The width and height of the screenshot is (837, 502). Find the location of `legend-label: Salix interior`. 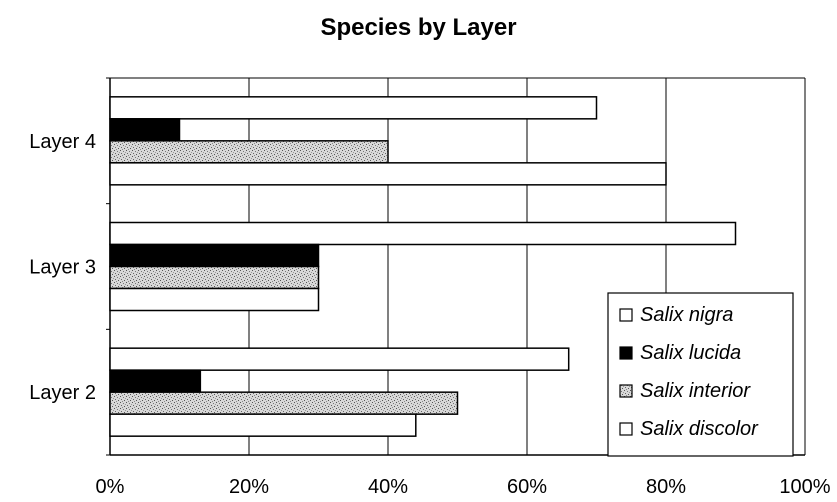

legend-label: Salix interior is located at coordinates (695, 391).